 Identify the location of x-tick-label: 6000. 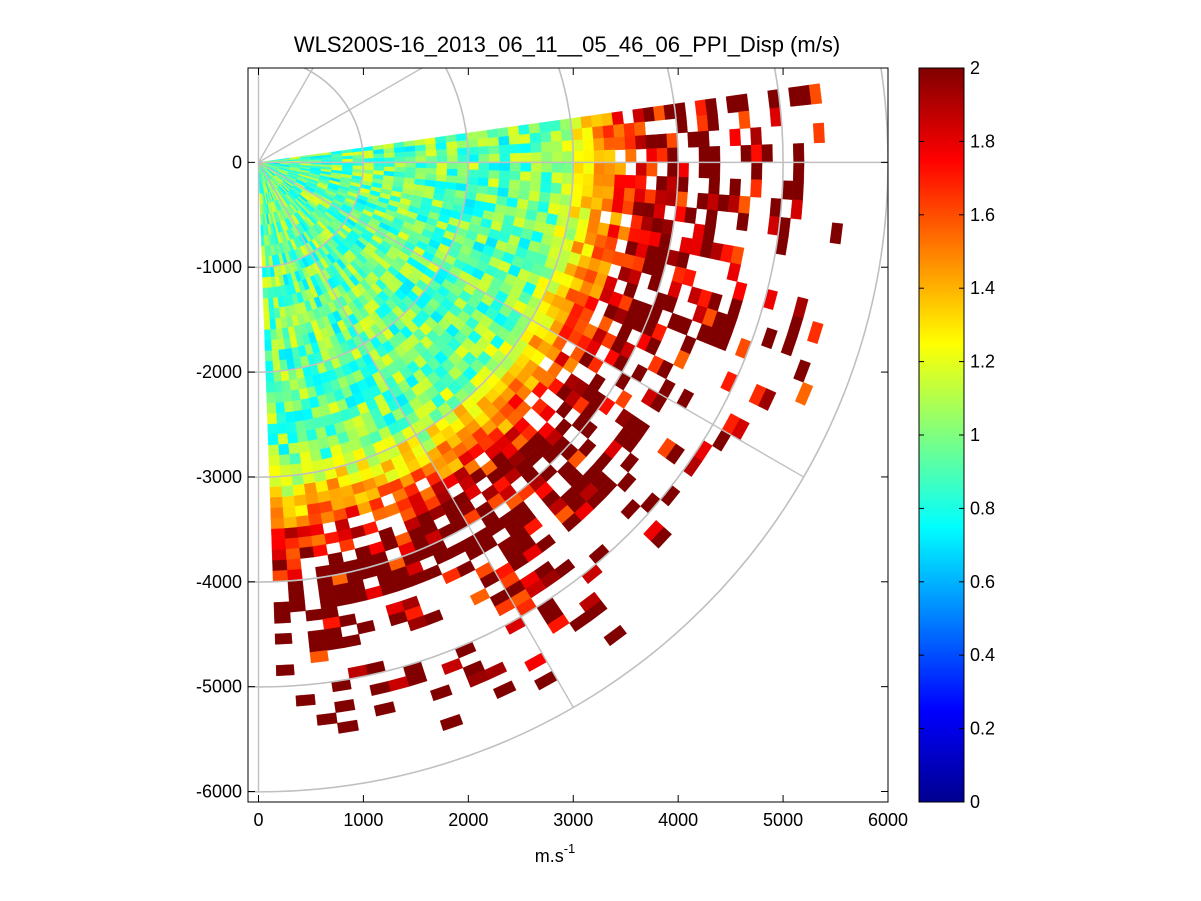
(888, 820).